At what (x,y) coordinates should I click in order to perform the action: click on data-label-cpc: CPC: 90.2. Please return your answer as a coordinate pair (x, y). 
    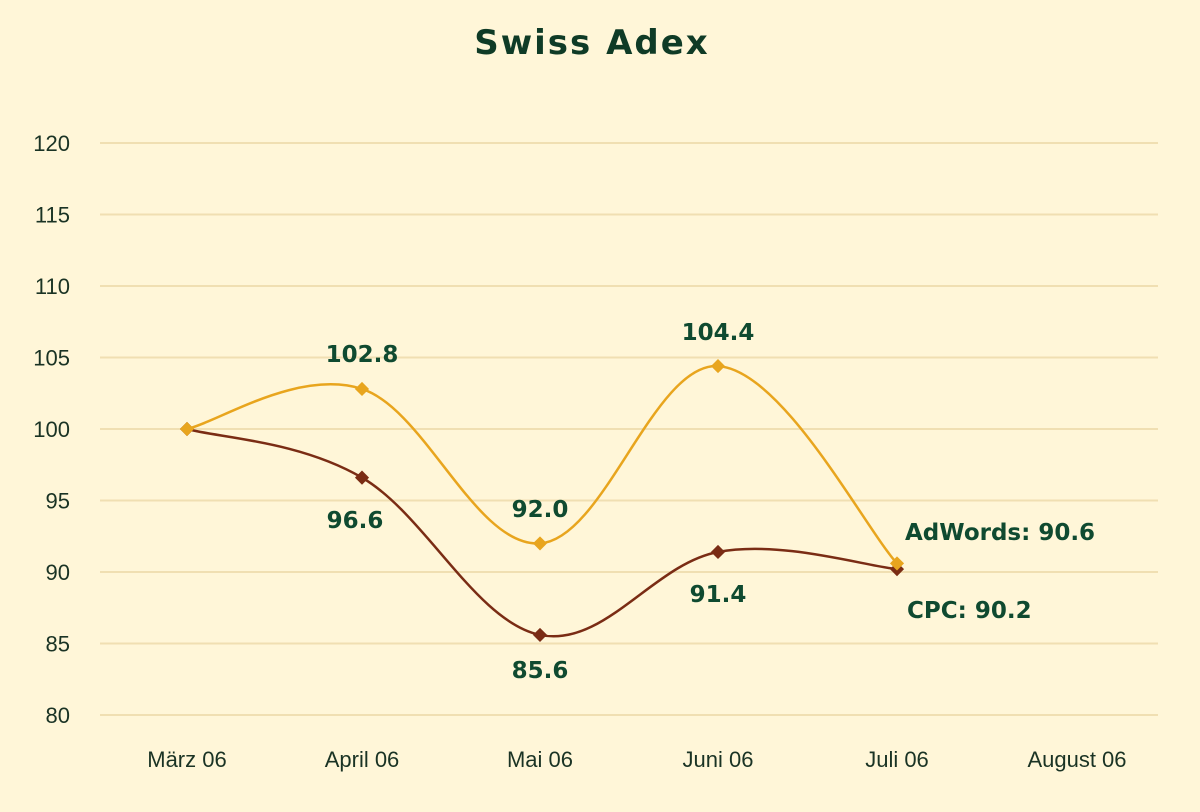
    Looking at the image, I should click on (969, 611).